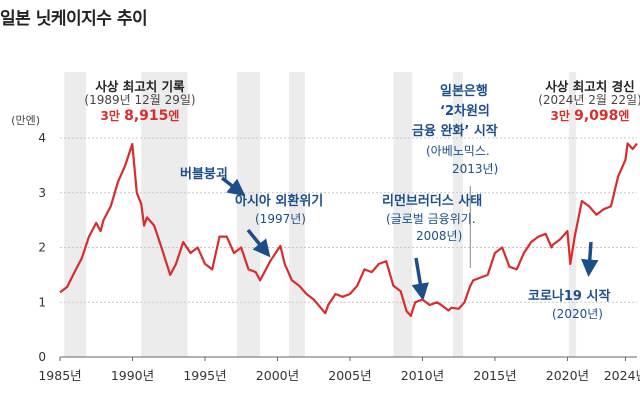 The image size is (640, 400). What do you see at coordinates (590, 86) in the screenshot?
I see `peak-2024-title: 사상 최고치 경신` at bounding box center [590, 86].